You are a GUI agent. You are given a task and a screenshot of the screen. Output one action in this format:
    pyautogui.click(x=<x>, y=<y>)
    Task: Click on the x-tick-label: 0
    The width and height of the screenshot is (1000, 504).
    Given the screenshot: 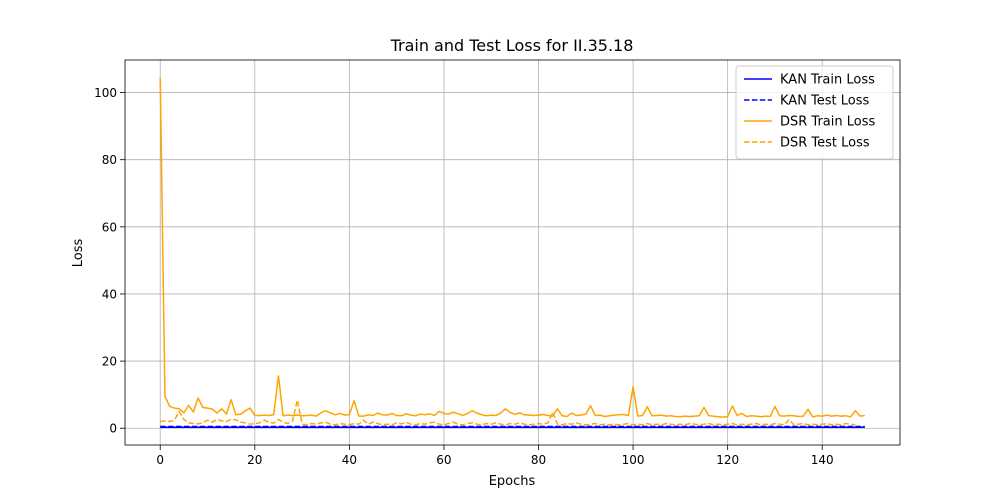 What is the action you would take?
    pyautogui.click(x=160, y=460)
    